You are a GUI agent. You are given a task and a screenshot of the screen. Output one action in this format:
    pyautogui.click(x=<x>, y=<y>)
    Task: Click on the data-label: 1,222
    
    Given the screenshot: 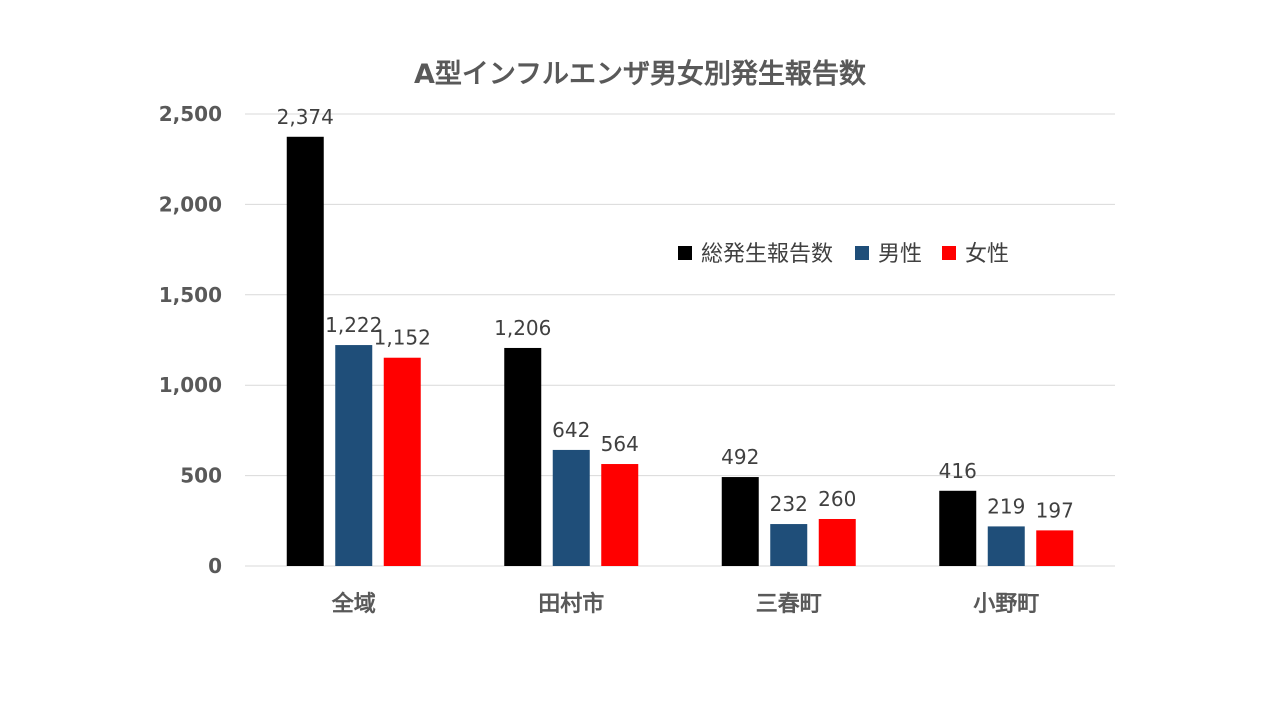 What is the action you would take?
    pyautogui.click(x=353, y=325)
    